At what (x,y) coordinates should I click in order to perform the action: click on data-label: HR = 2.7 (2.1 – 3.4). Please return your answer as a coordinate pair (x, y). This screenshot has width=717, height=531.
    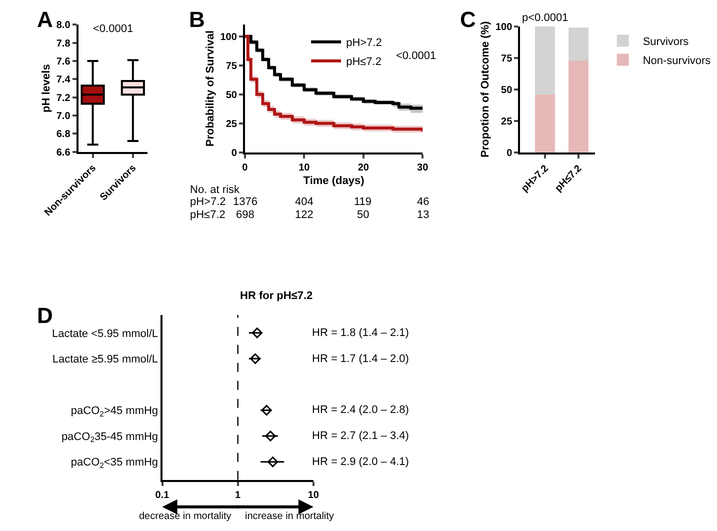
    Looking at the image, I should click on (360, 436).